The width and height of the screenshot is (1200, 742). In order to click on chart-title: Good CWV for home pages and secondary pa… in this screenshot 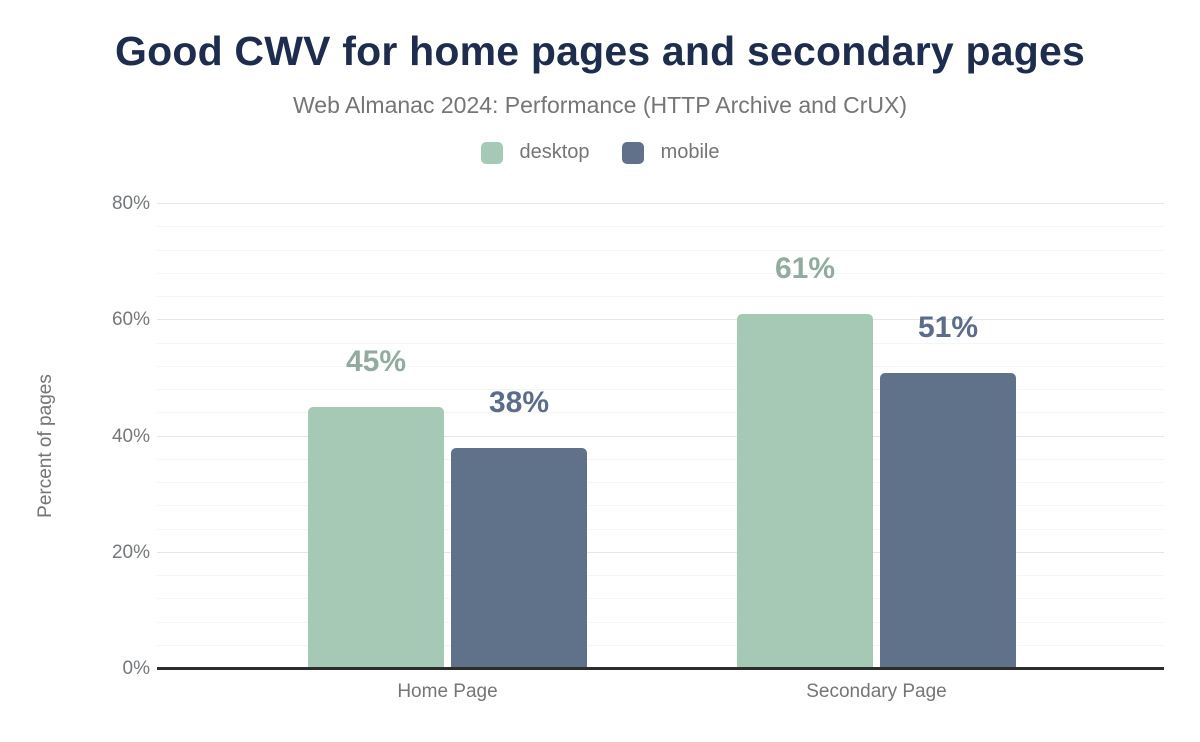, I will do `click(600, 51)`.